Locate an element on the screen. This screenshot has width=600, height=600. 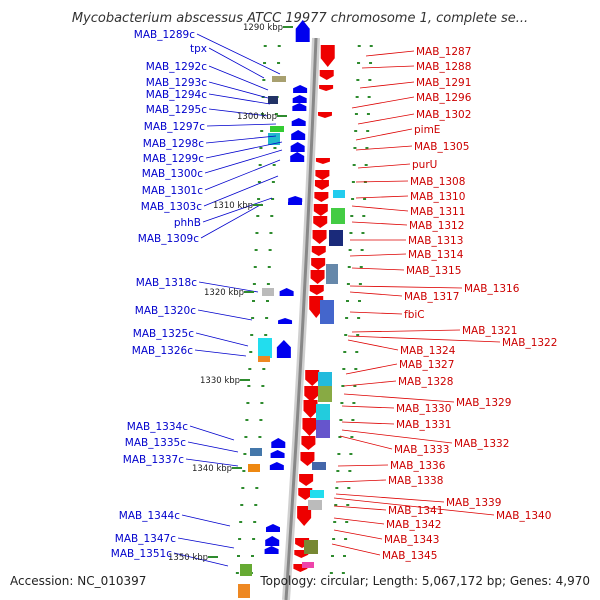
gene-label-right: MAB_1343 is located at coordinates (411, 540).